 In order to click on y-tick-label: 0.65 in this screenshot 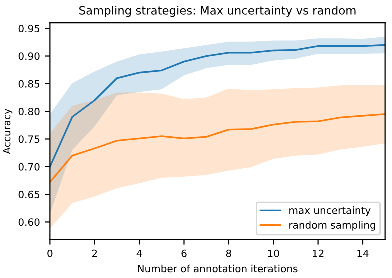, I will do `click(29, 194)`.